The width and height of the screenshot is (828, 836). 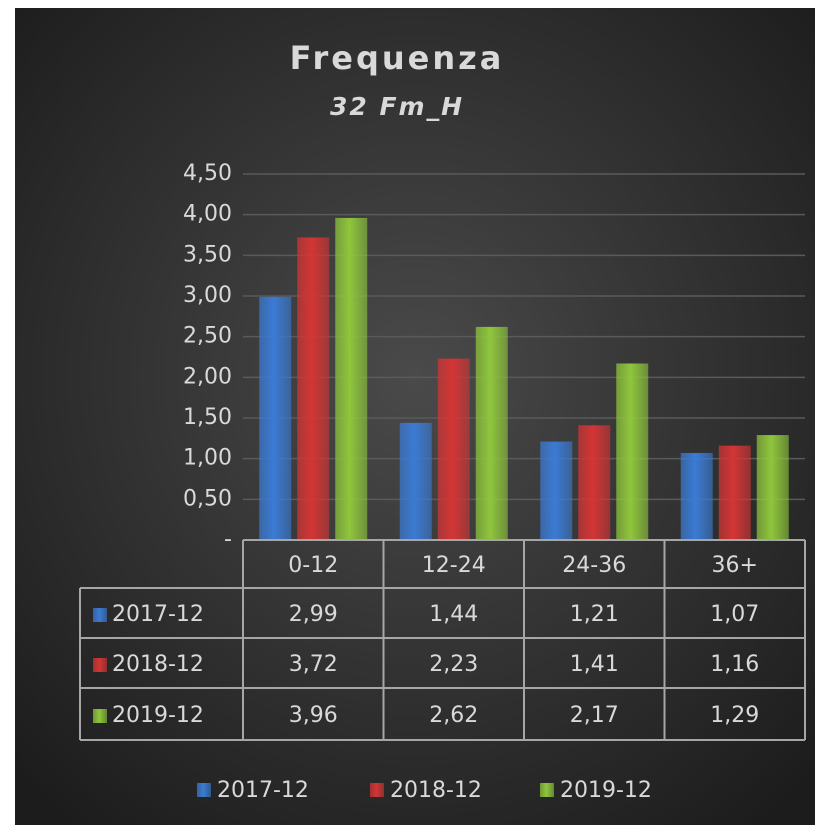 I want to click on table-header: 0-12, so click(x=313, y=565).